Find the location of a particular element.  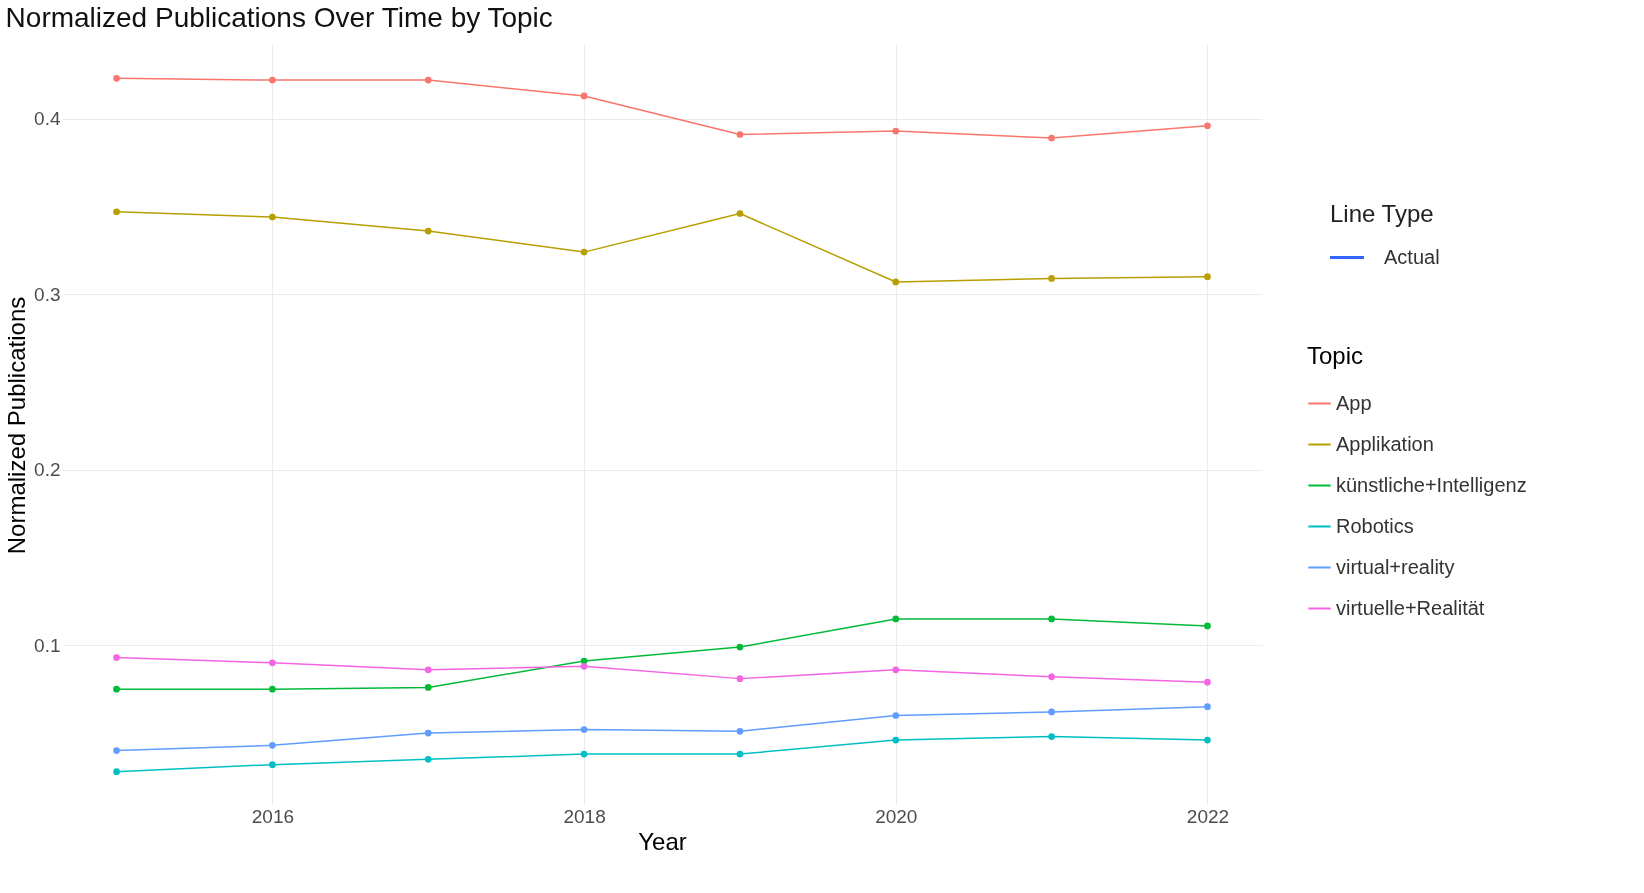

x-tick-label: 2020 is located at coordinates (896, 816).